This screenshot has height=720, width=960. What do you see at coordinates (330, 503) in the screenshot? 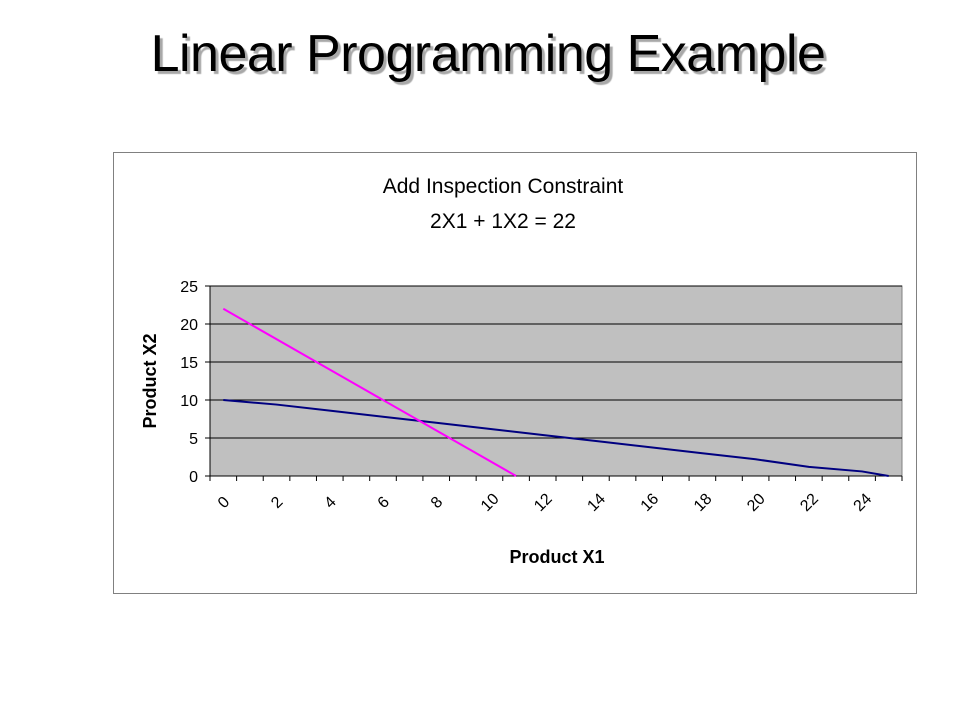
I see `x-tick-label: 4` at bounding box center [330, 503].